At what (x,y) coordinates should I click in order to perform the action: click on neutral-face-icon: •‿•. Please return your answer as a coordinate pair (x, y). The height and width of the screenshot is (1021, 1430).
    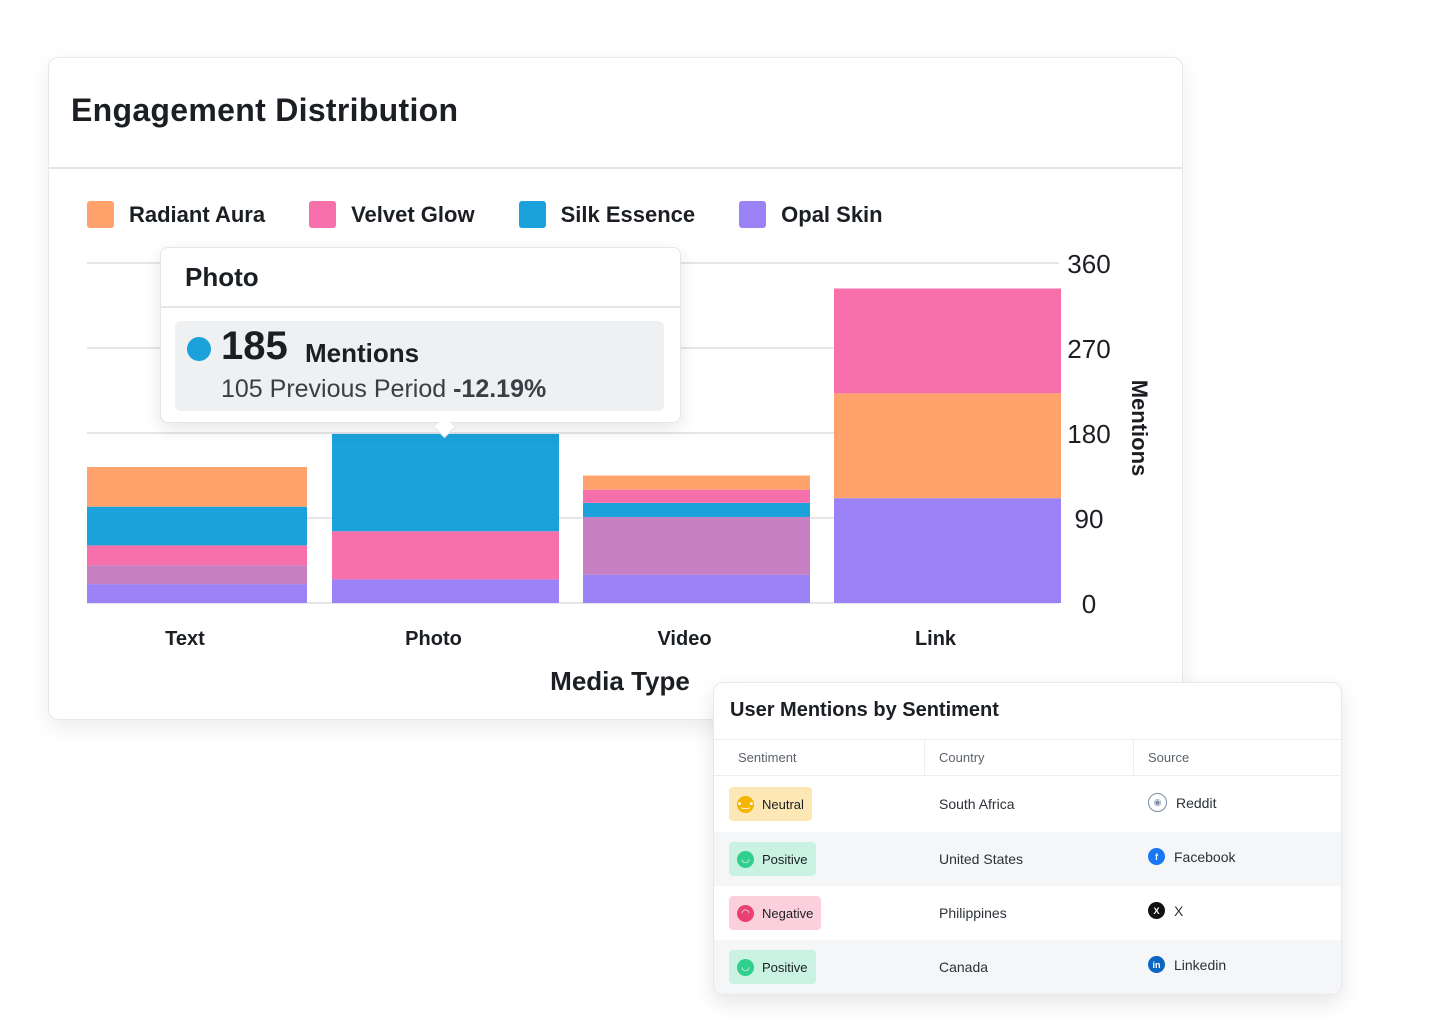
    Looking at the image, I should click on (745, 804).